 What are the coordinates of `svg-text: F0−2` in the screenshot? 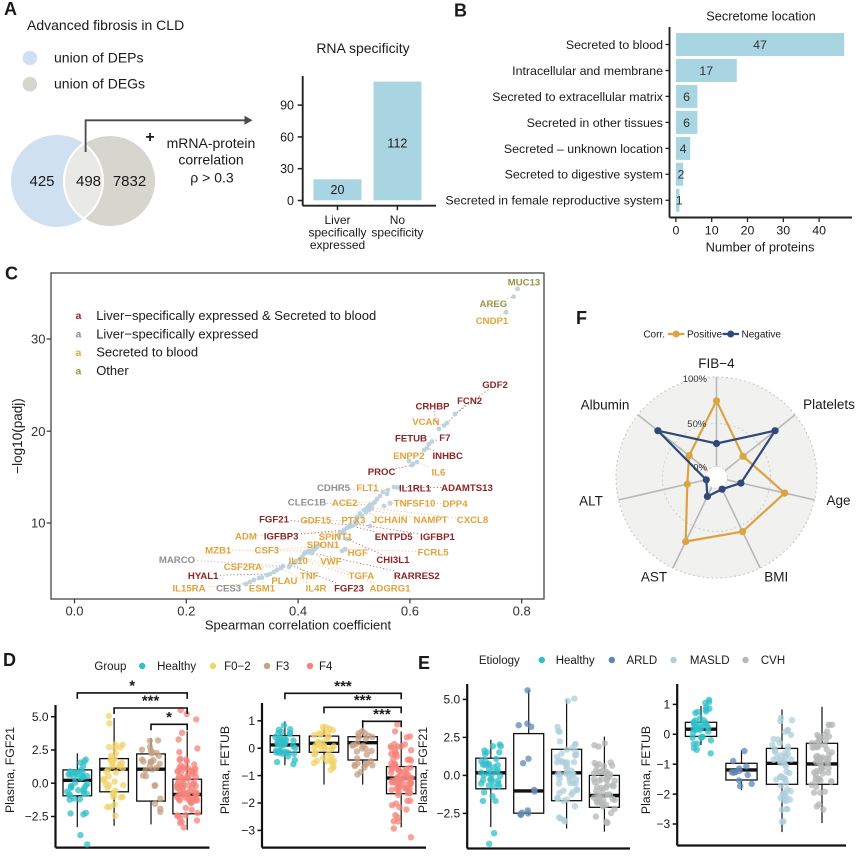 It's located at (237, 667).